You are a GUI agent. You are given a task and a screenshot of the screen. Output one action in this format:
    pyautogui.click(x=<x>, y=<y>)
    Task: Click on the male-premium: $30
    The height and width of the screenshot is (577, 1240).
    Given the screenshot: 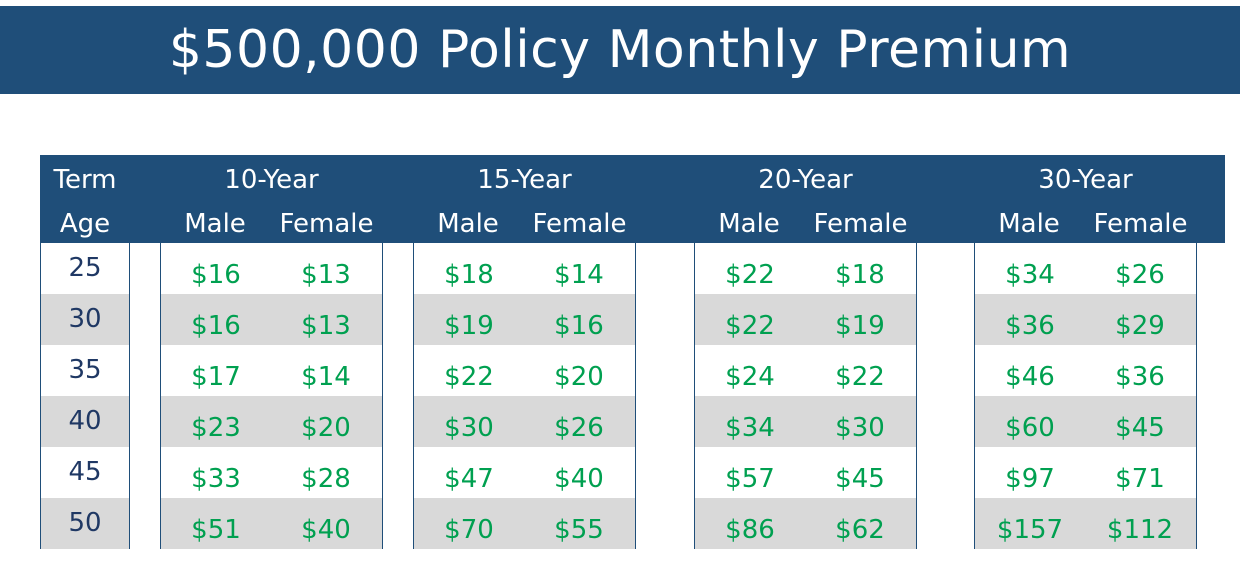 What is the action you would take?
    pyautogui.click(x=469, y=428)
    